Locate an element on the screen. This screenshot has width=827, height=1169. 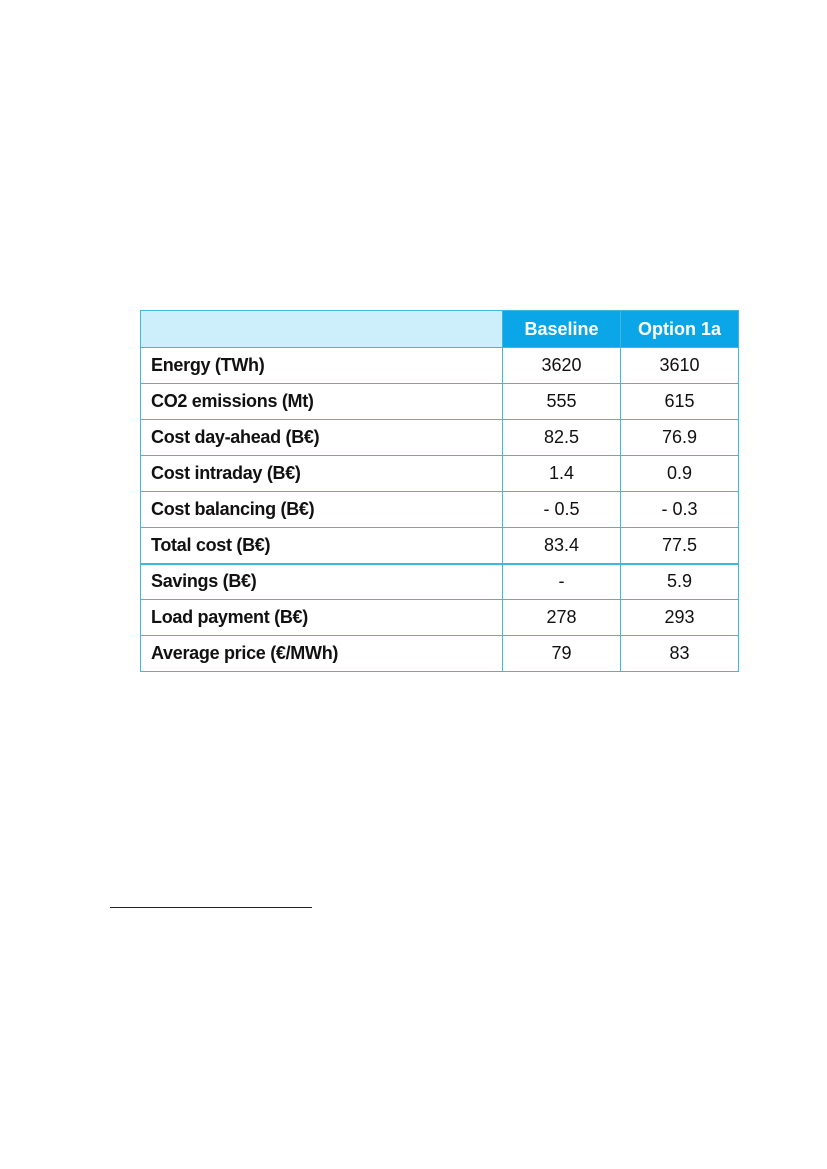
option-1a-value: 293 is located at coordinates (679, 617).